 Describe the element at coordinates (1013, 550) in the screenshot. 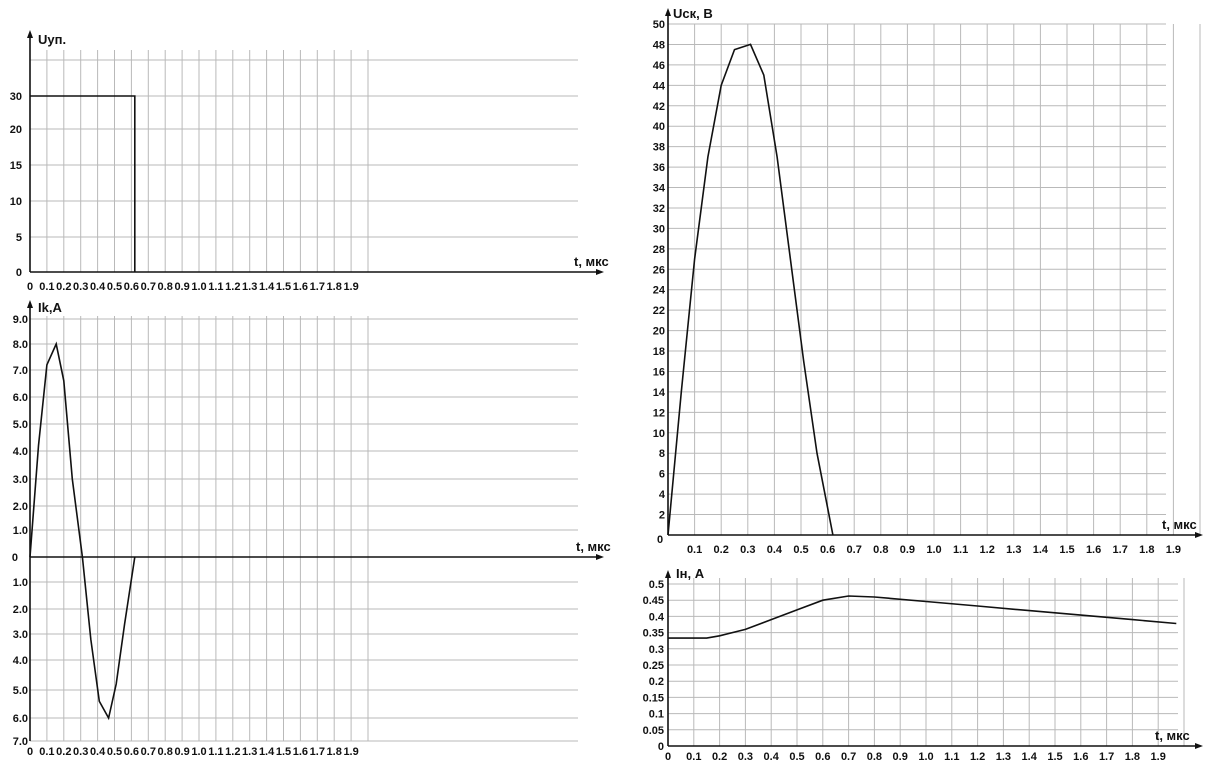

I see `usk-xtick: 1.3` at that location.